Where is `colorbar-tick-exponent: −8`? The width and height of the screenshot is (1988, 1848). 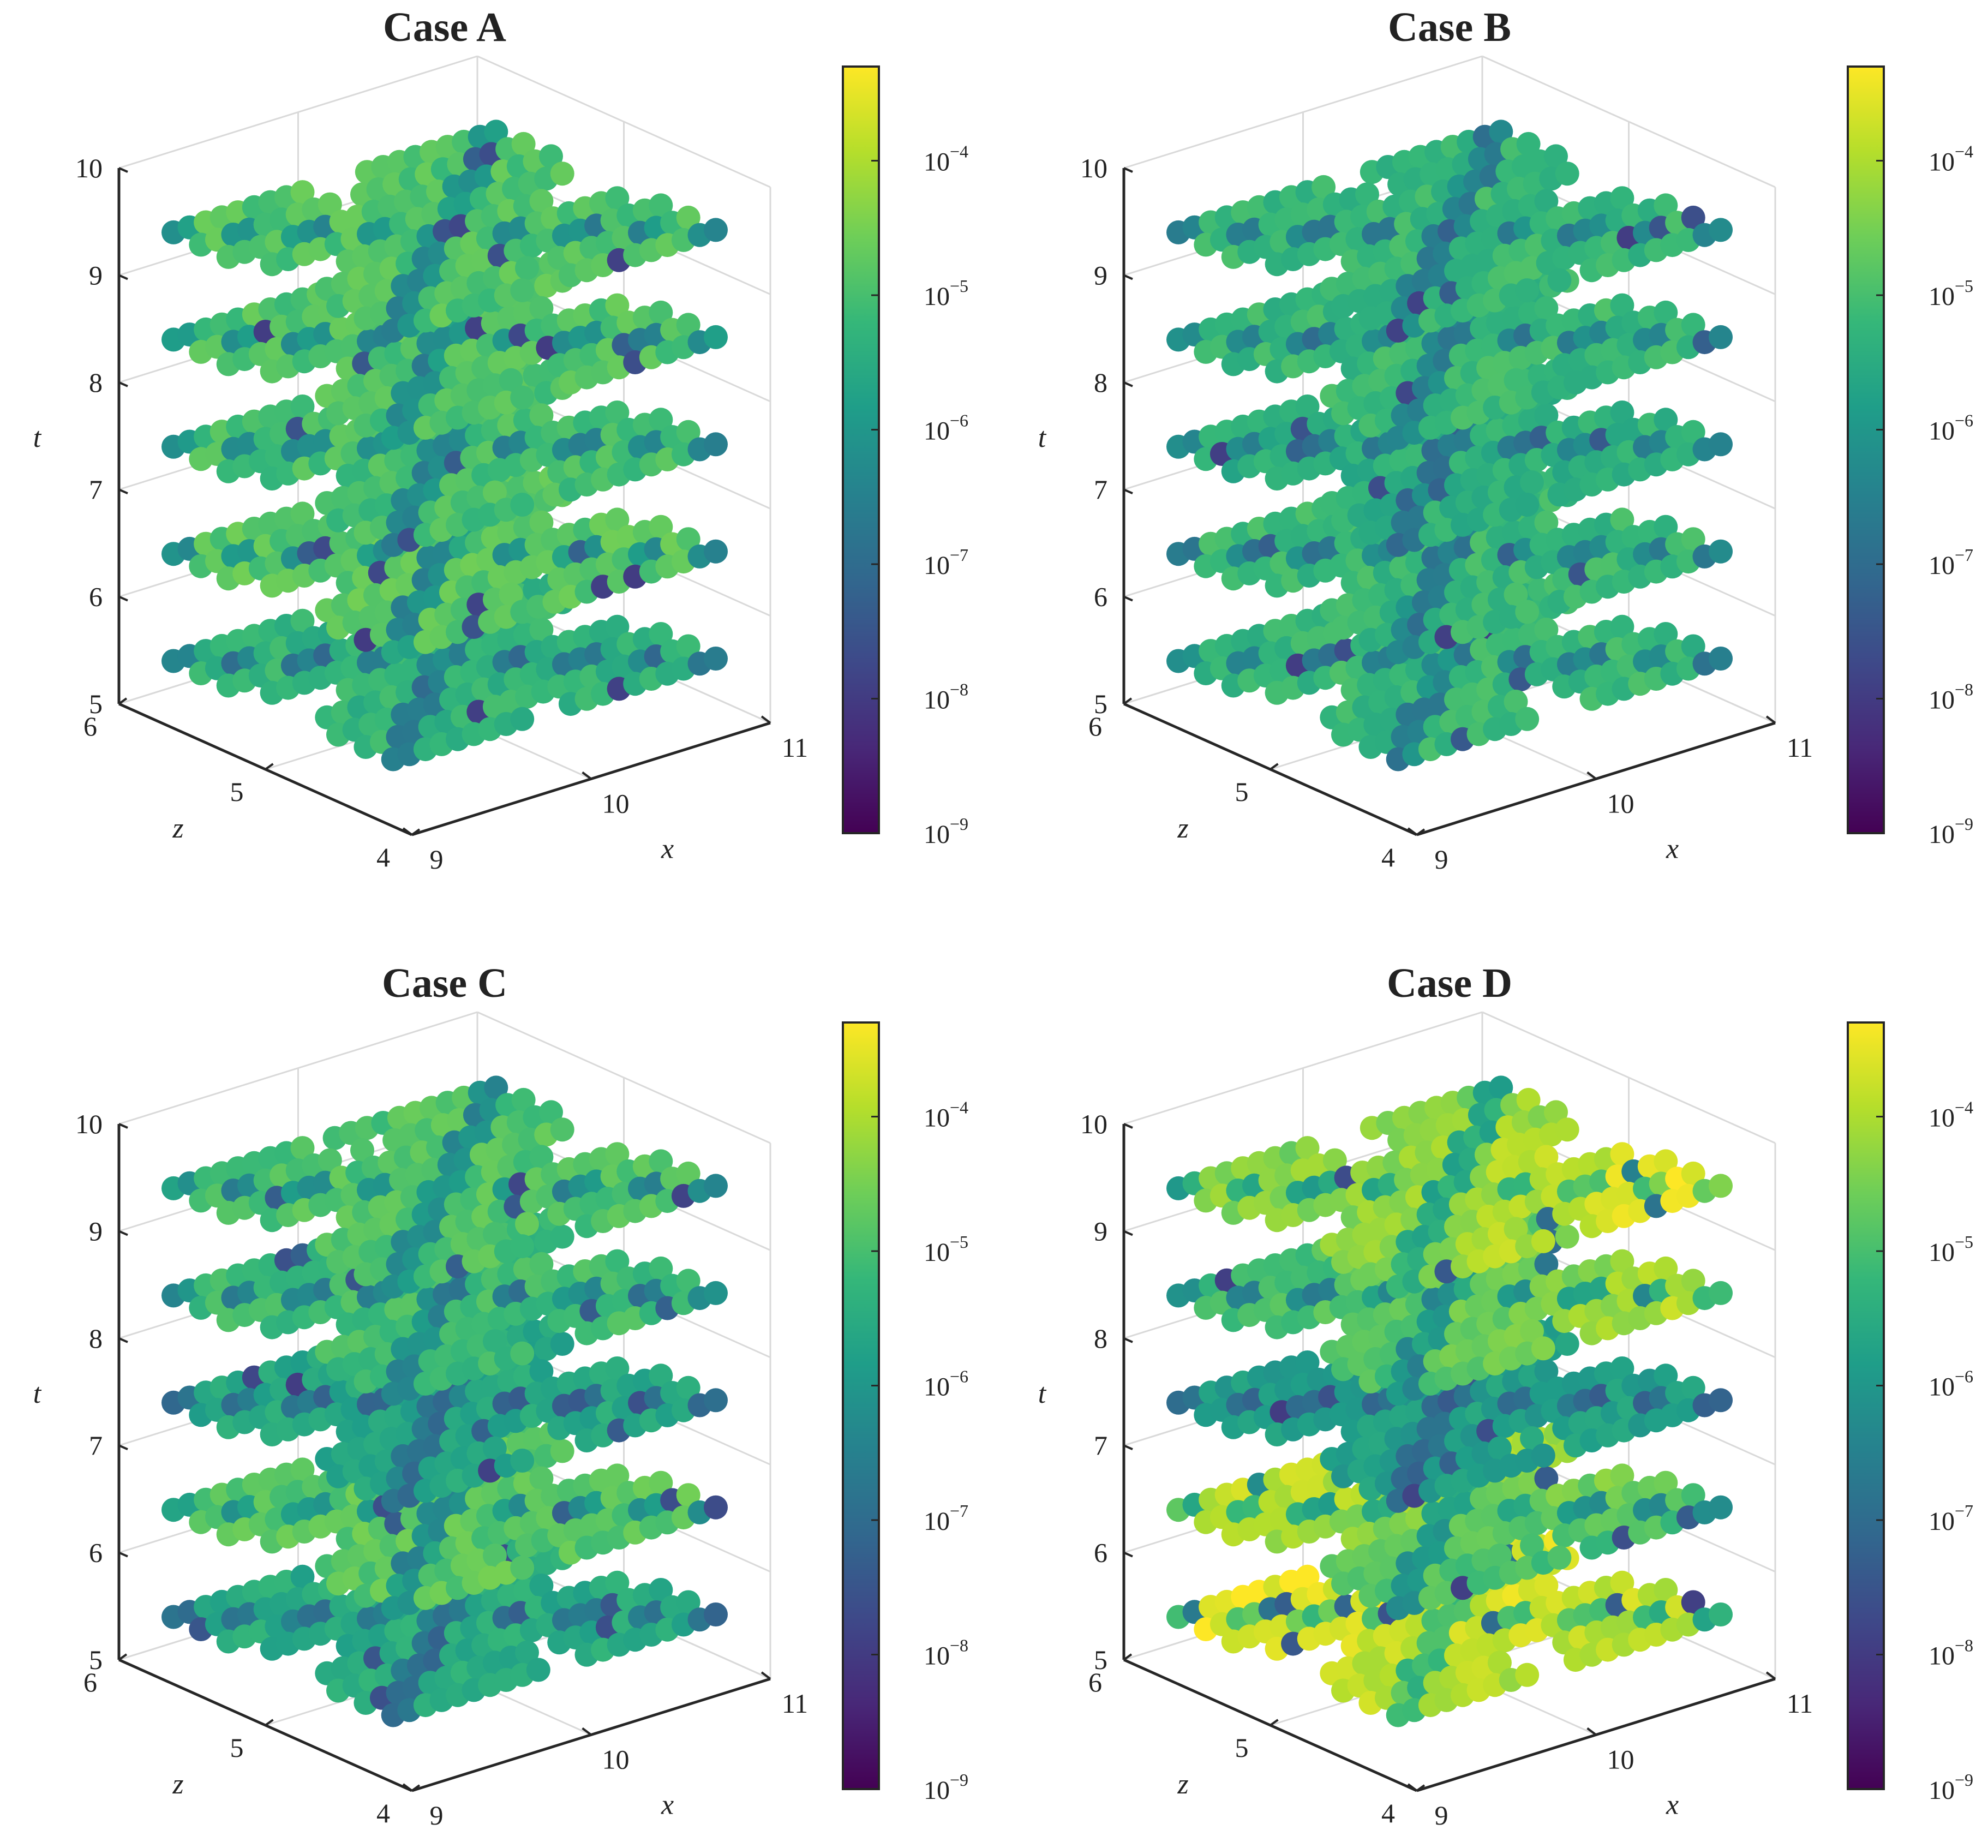
colorbar-tick-exponent: −8 is located at coordinates (1964, 1646).